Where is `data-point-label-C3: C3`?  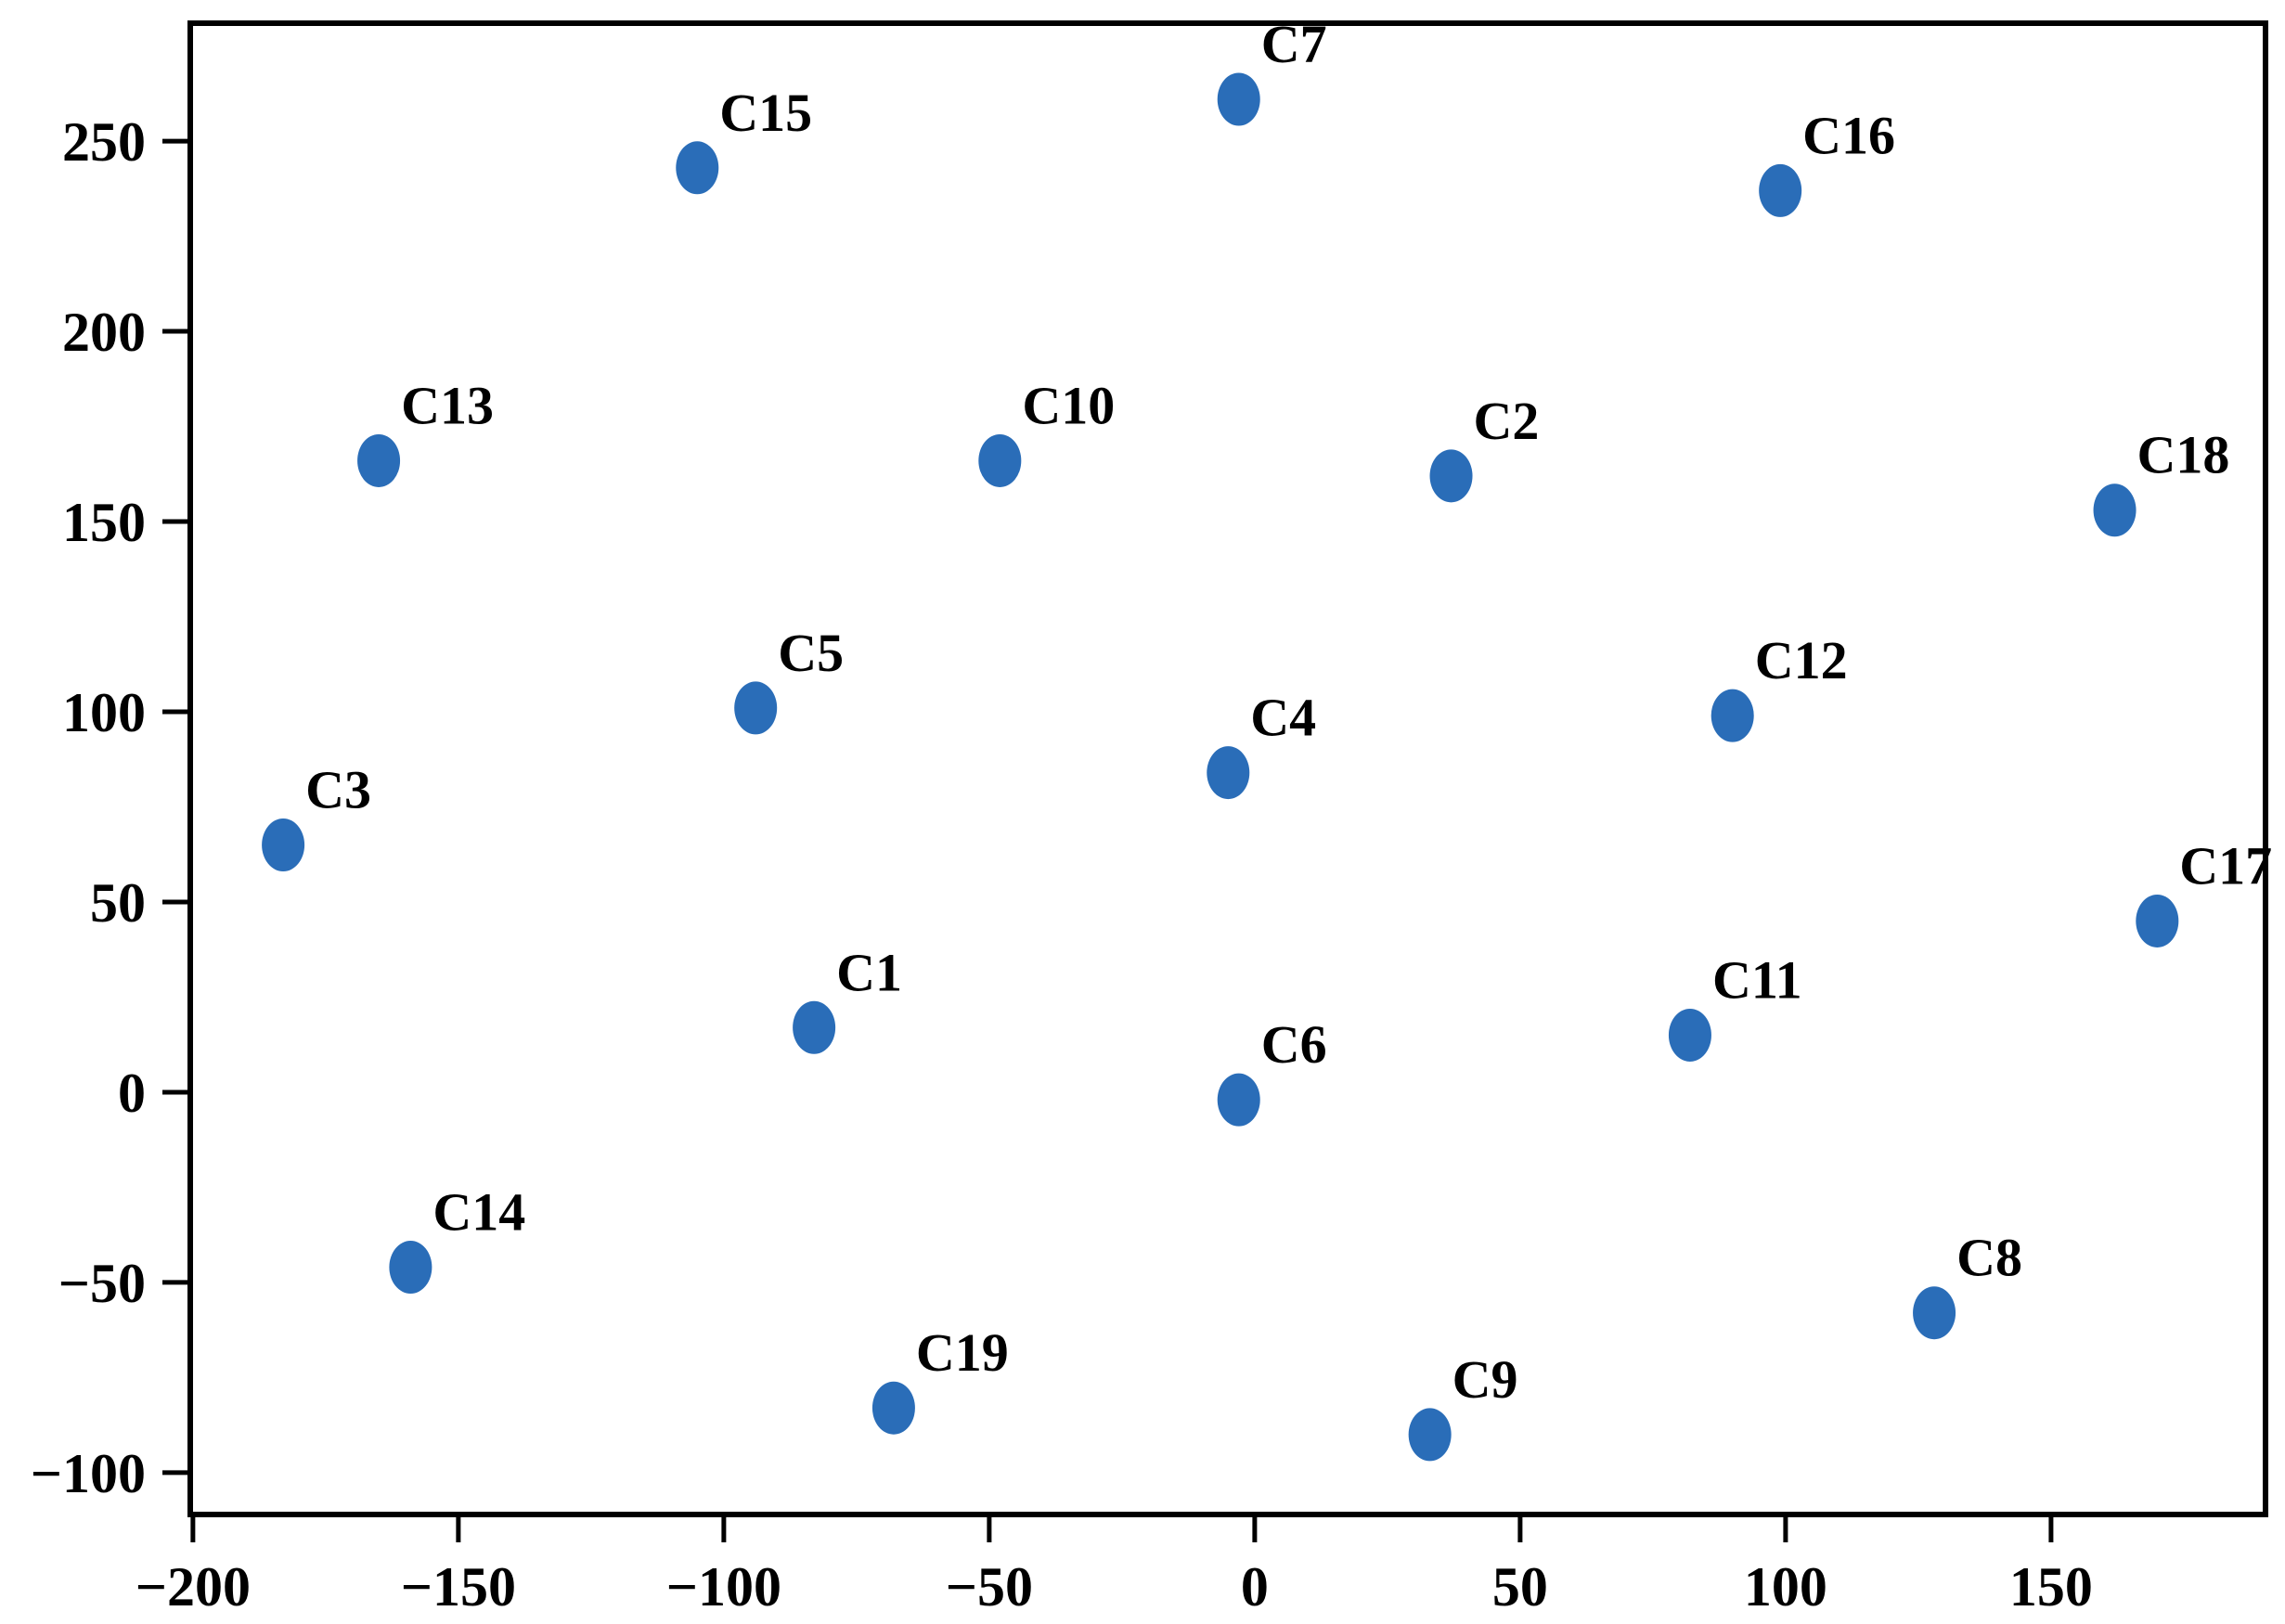 data-point-label-C3: C3 is located at coordinates (338, 789).